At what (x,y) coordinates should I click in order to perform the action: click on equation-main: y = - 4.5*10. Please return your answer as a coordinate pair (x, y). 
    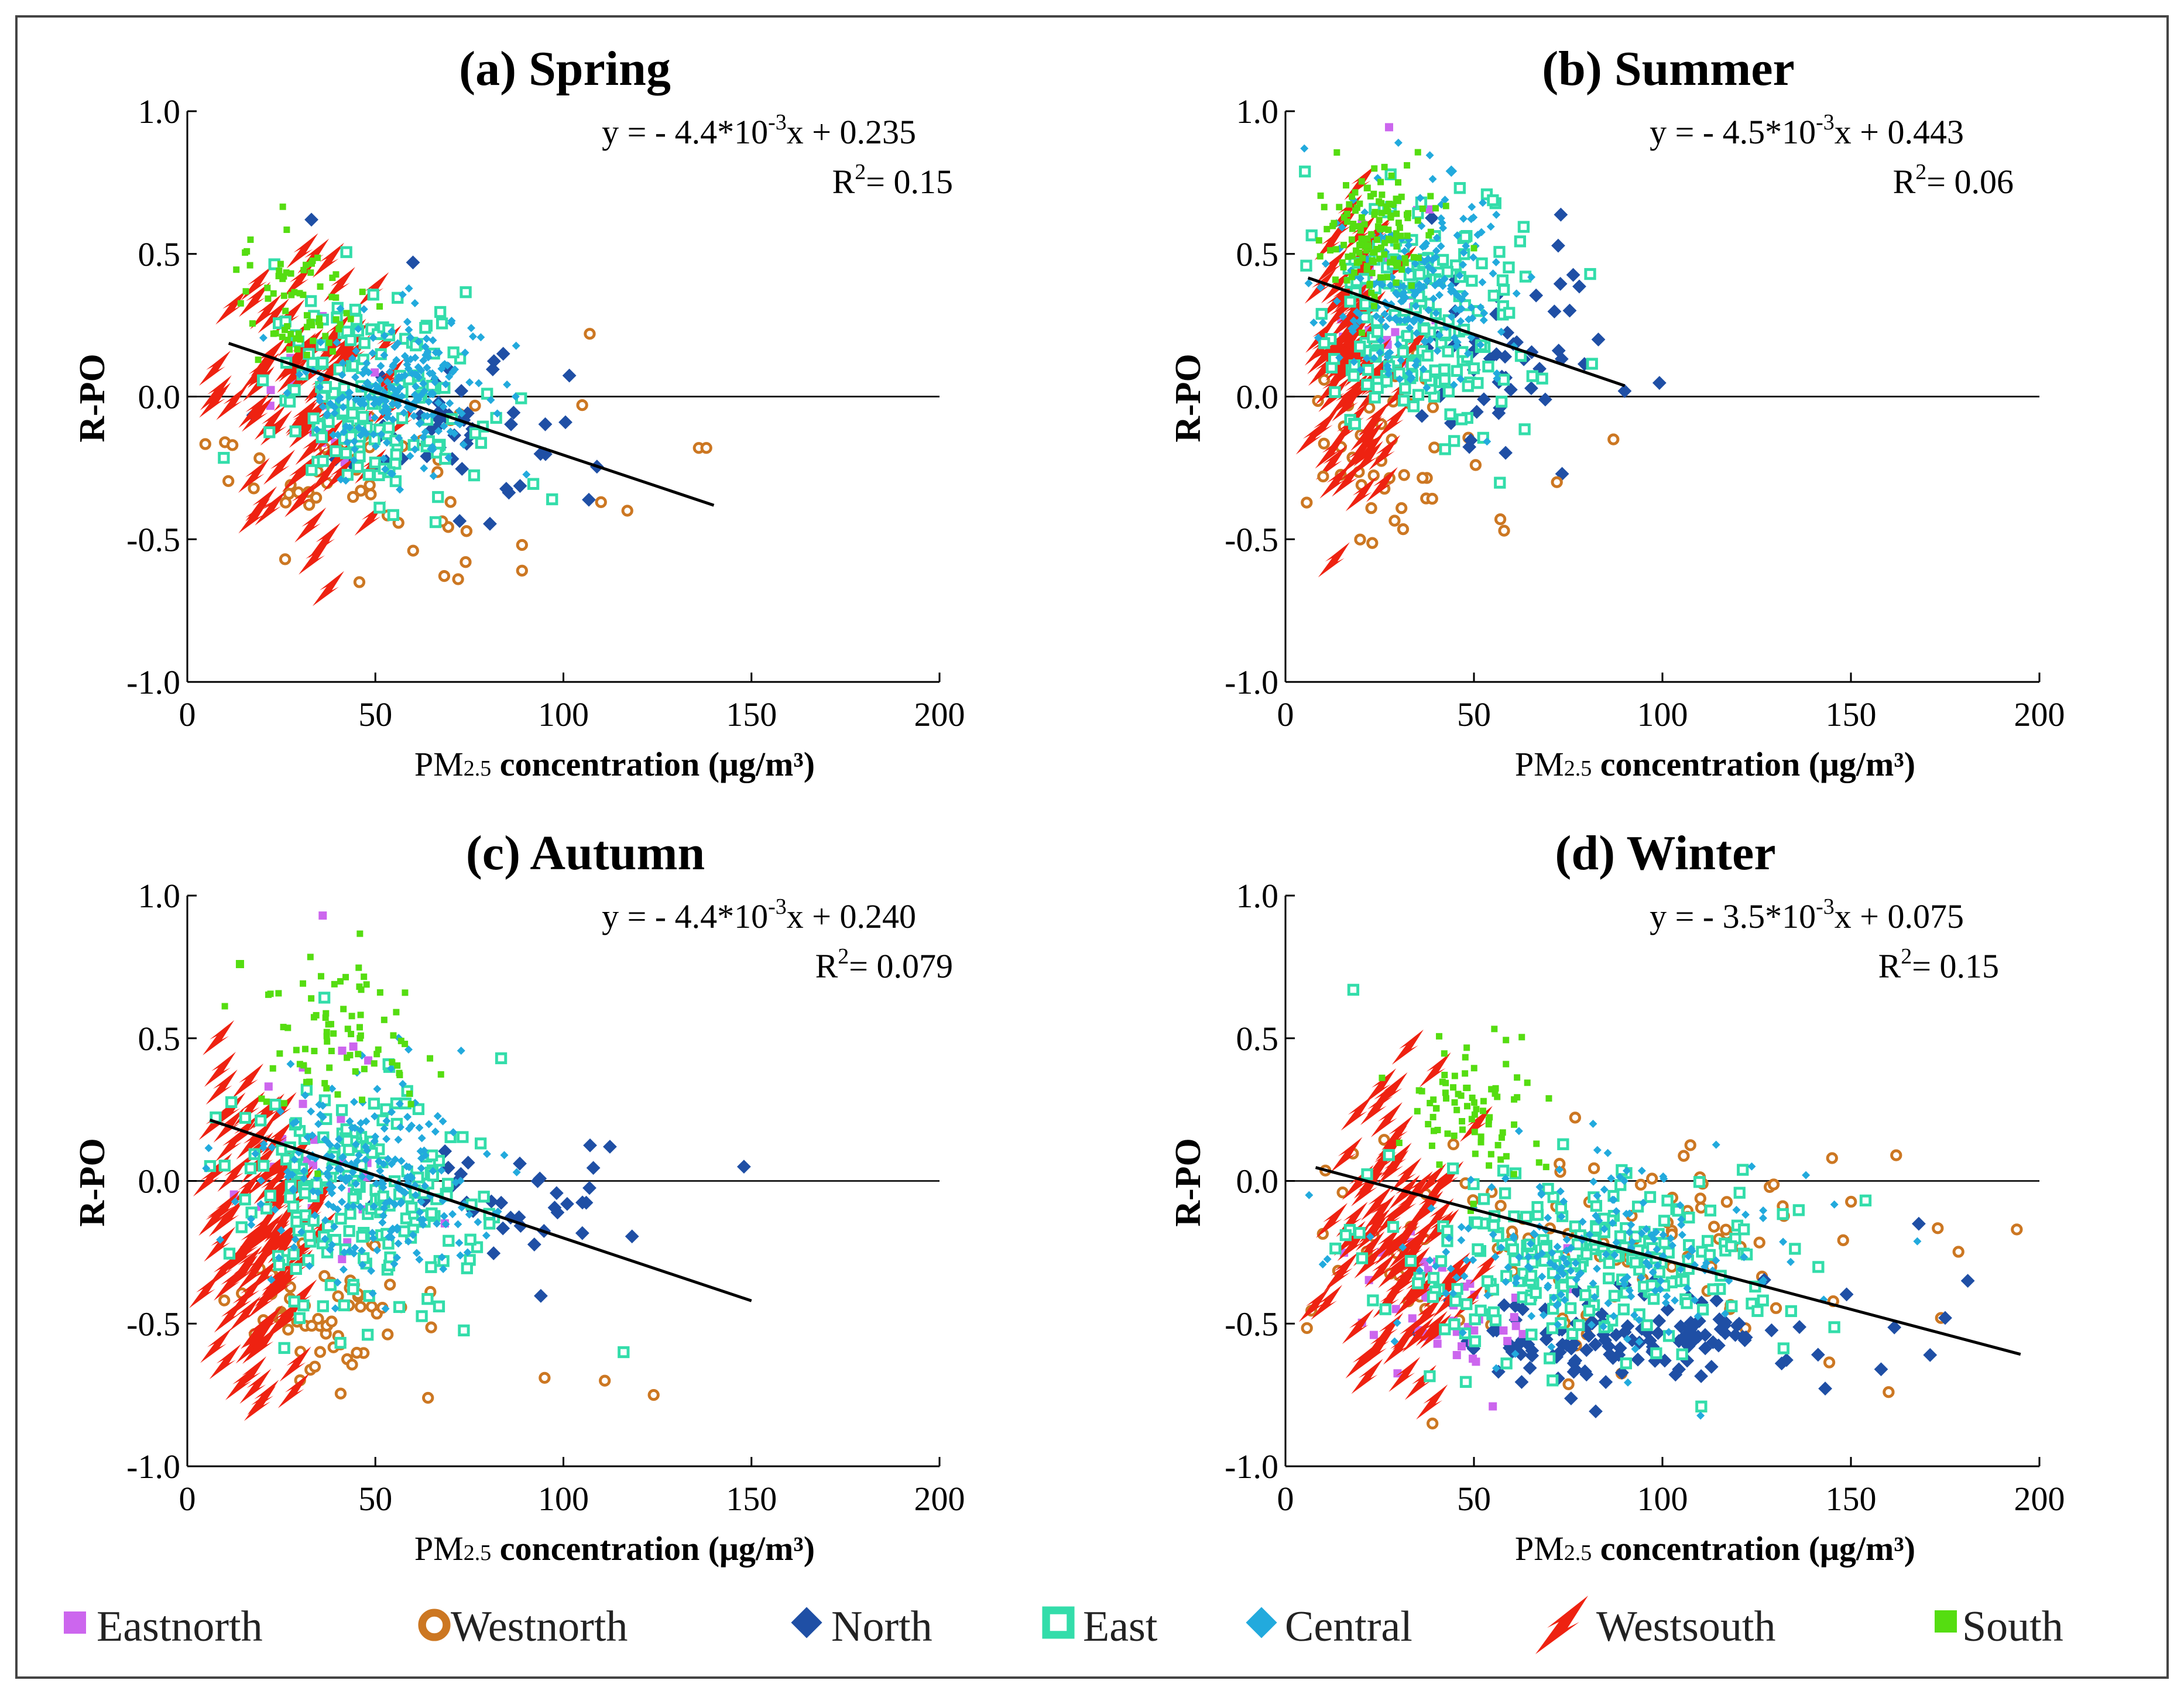
    Looking at the image, I should click on (1733, 132).